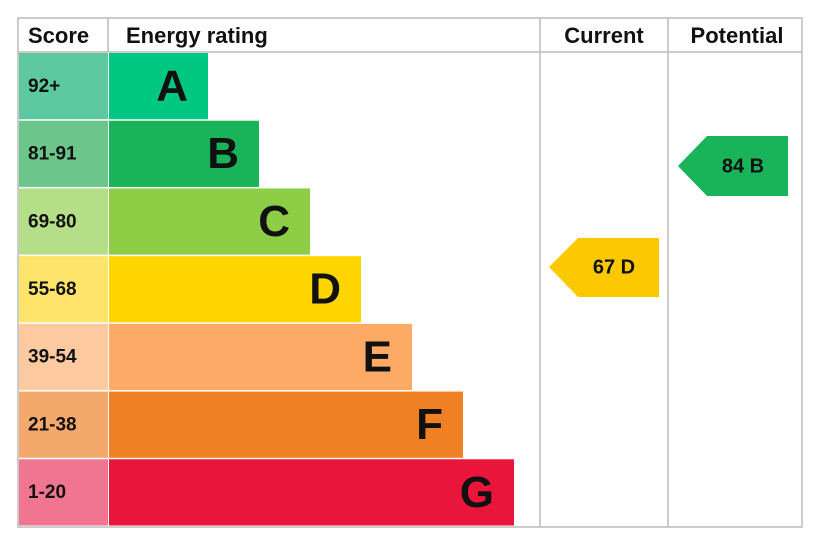 This screenshot has width=820, height=552. What do you see at coordinates (429, 424) in the screenshot?
I see `band-letter: F` at bounding box center [429, 424].